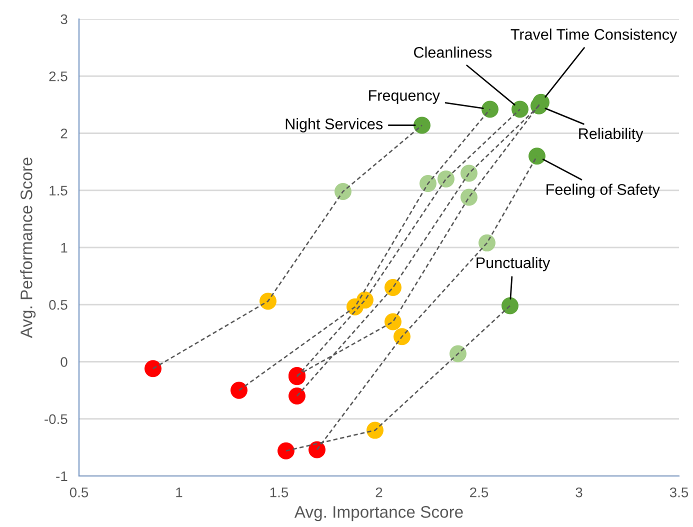 Image resolution: width=693 pixels, height=527 pixels. I want to click on x-tick-label: 3.5, so click(679, 492).